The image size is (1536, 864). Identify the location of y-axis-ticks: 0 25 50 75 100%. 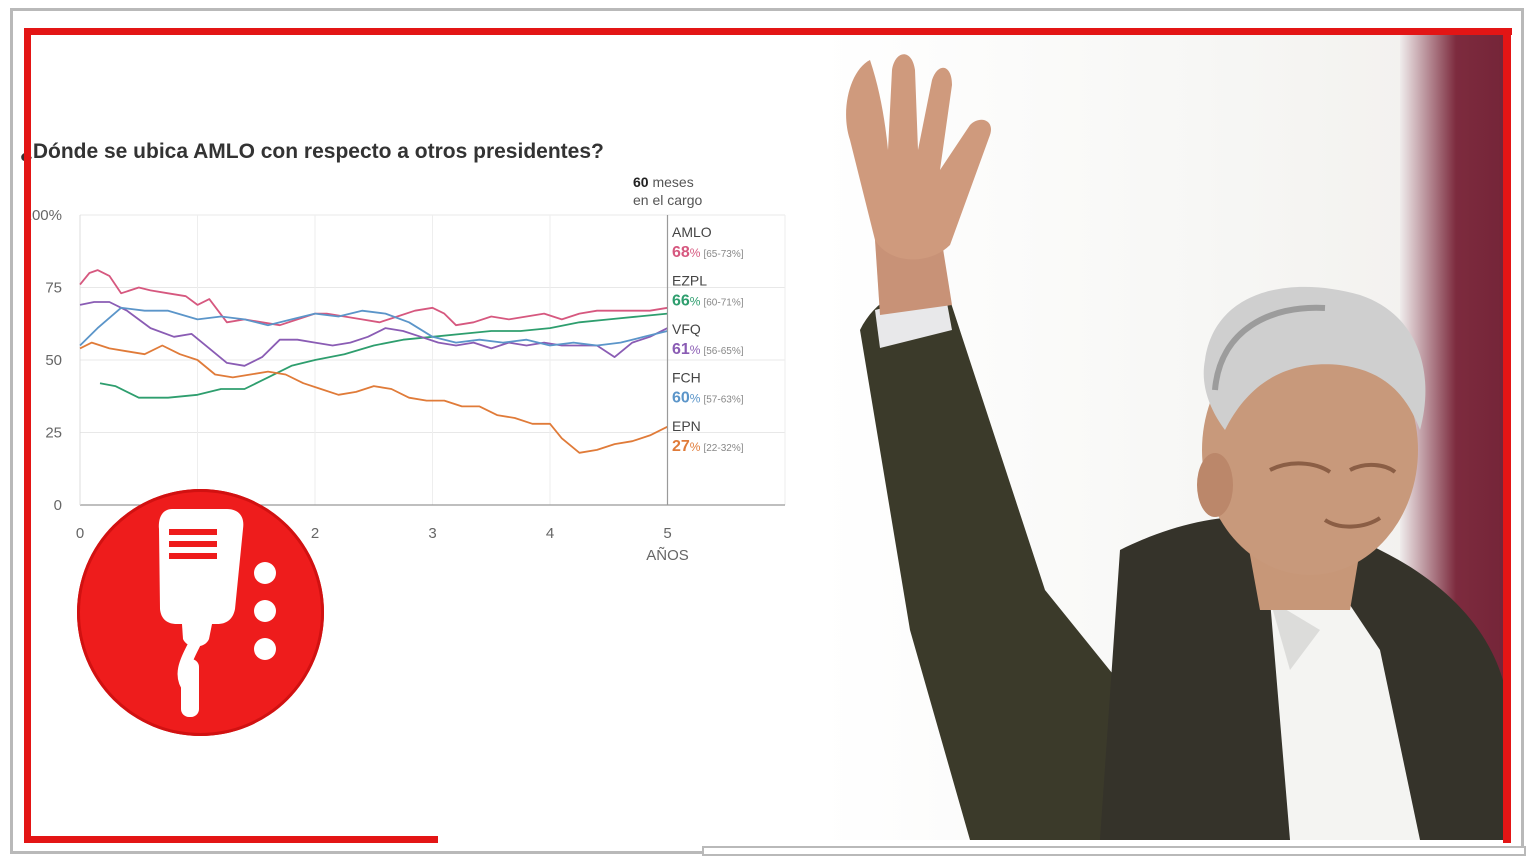
(43, 360).